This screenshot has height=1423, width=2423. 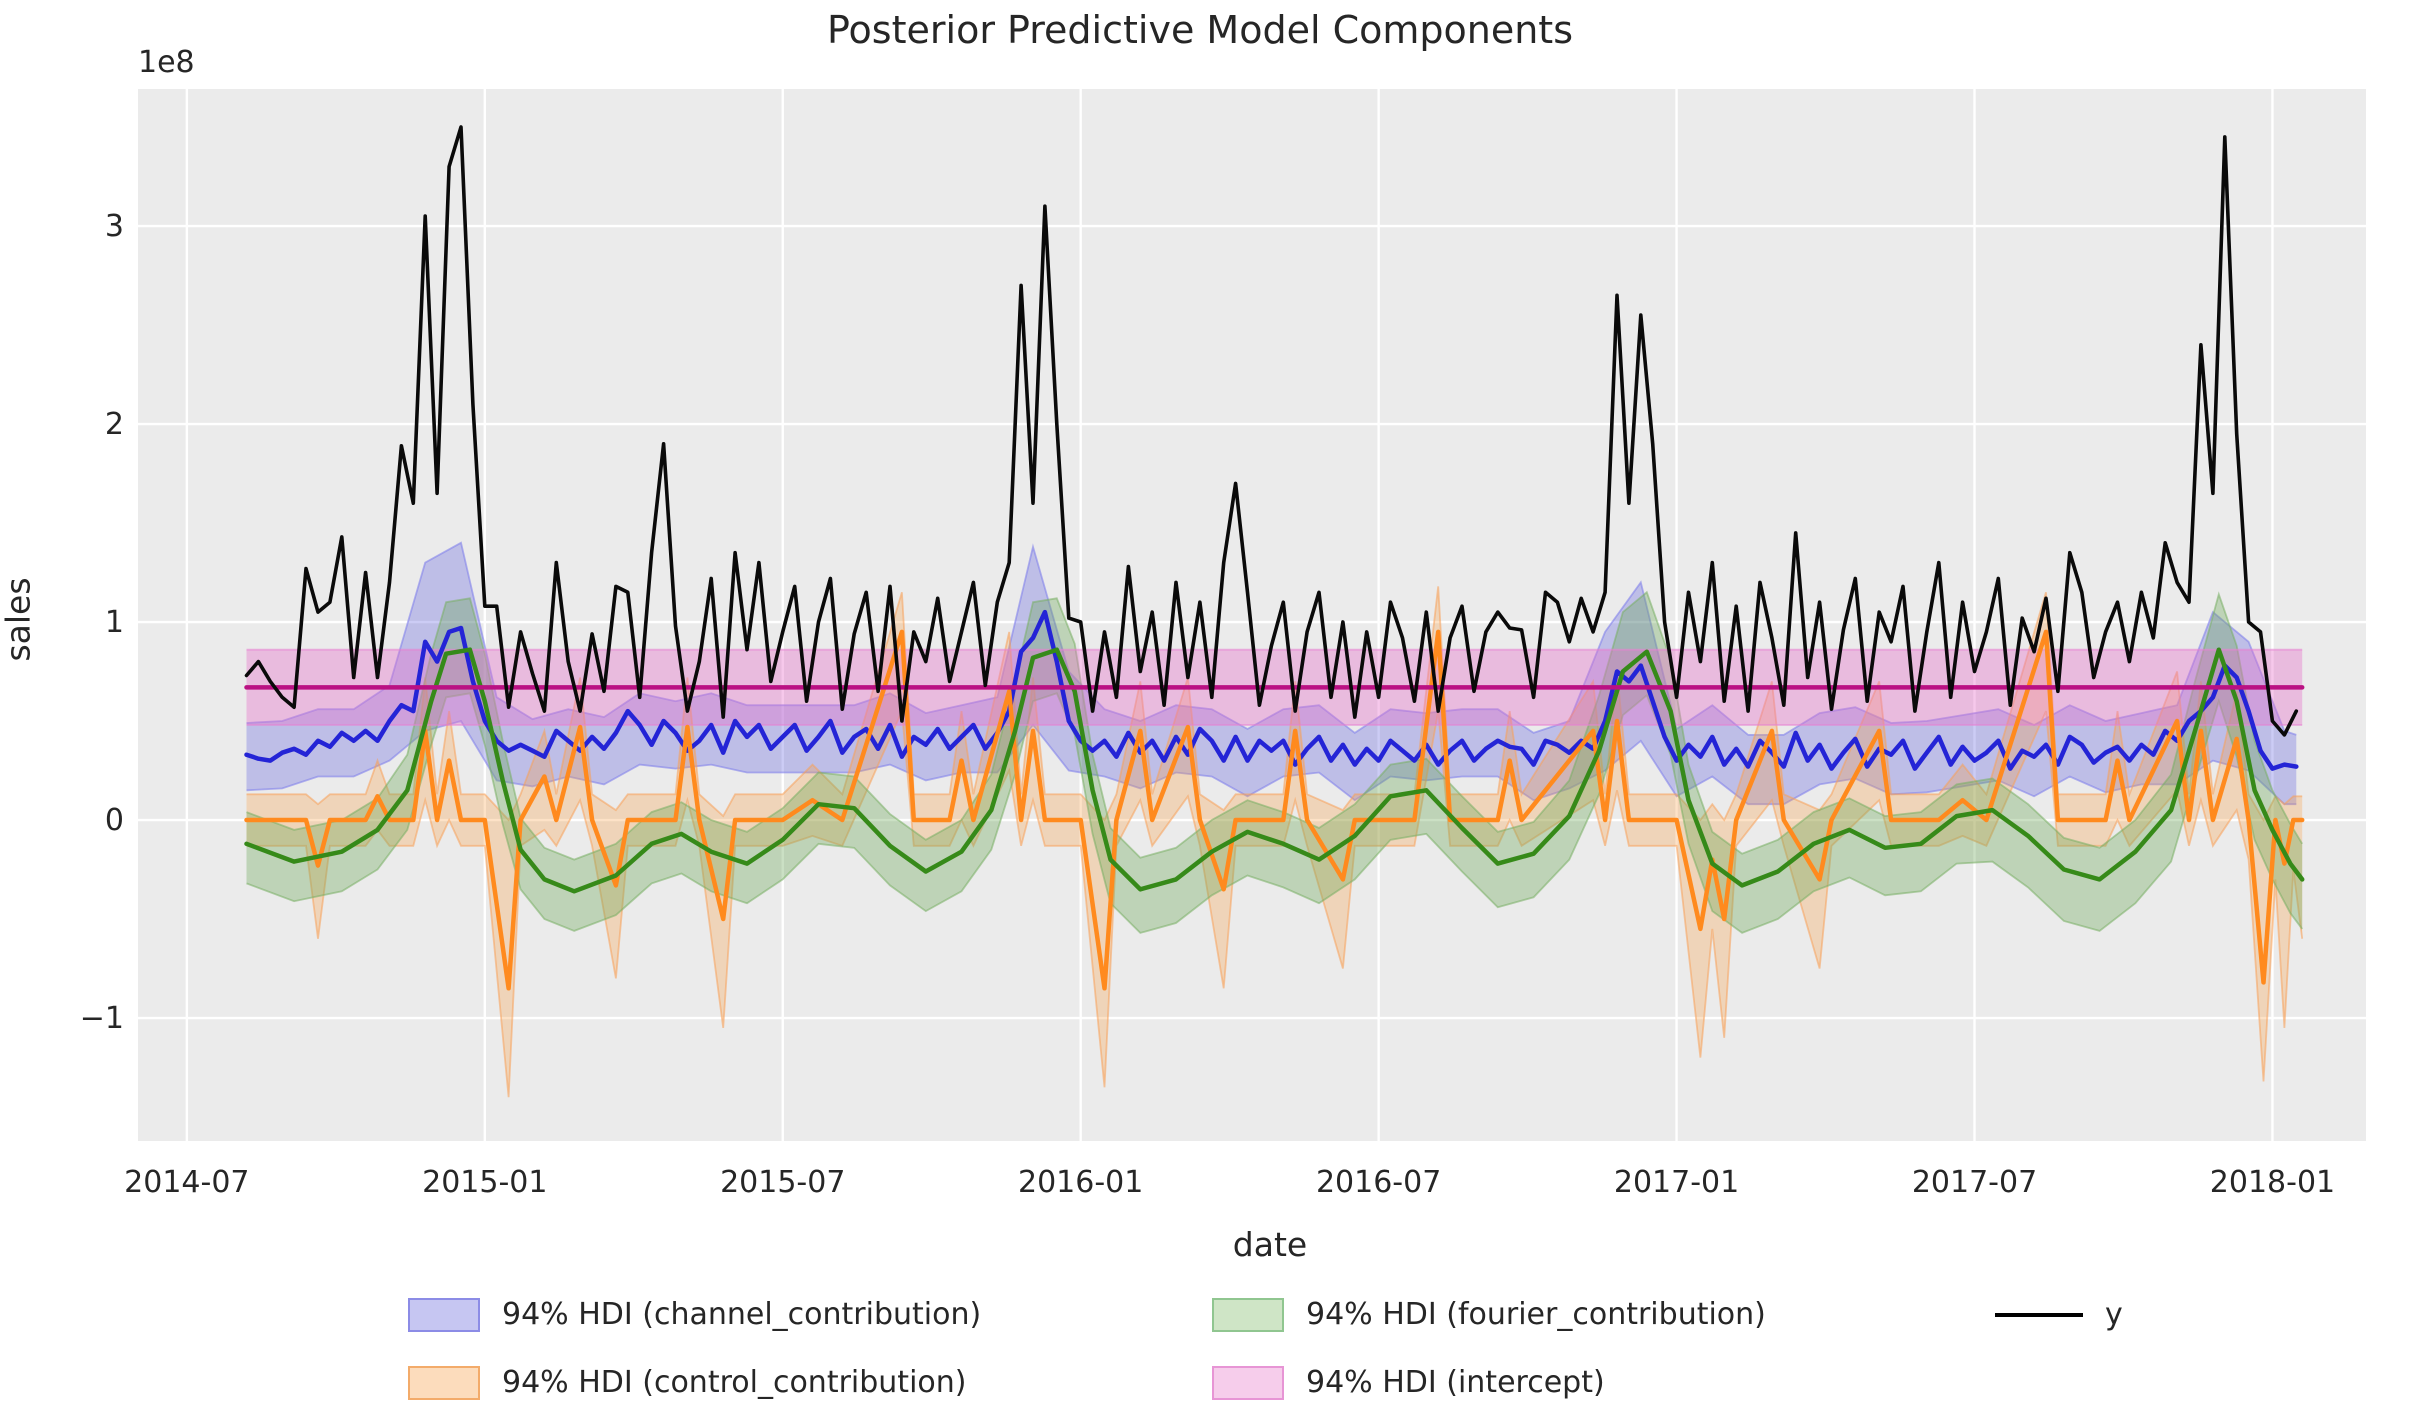 What do you see at coordinates (444, 1382) in the screenshot?
I see `control-hdi-swatch-icon` at bounding box center [444, 1382].